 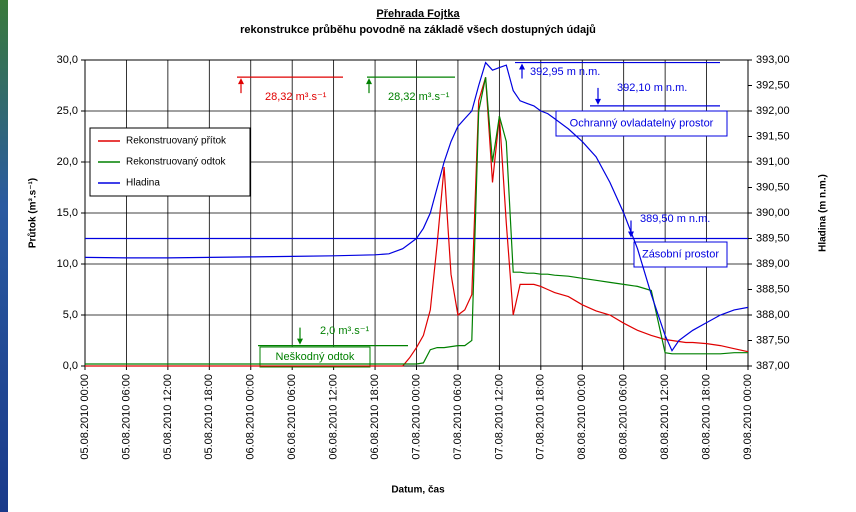 What do you see at coordinates (176, 162) in the screenshot?
I see `legend-label: Rekonstruovaný odtok` at bounding box center [176, 162].